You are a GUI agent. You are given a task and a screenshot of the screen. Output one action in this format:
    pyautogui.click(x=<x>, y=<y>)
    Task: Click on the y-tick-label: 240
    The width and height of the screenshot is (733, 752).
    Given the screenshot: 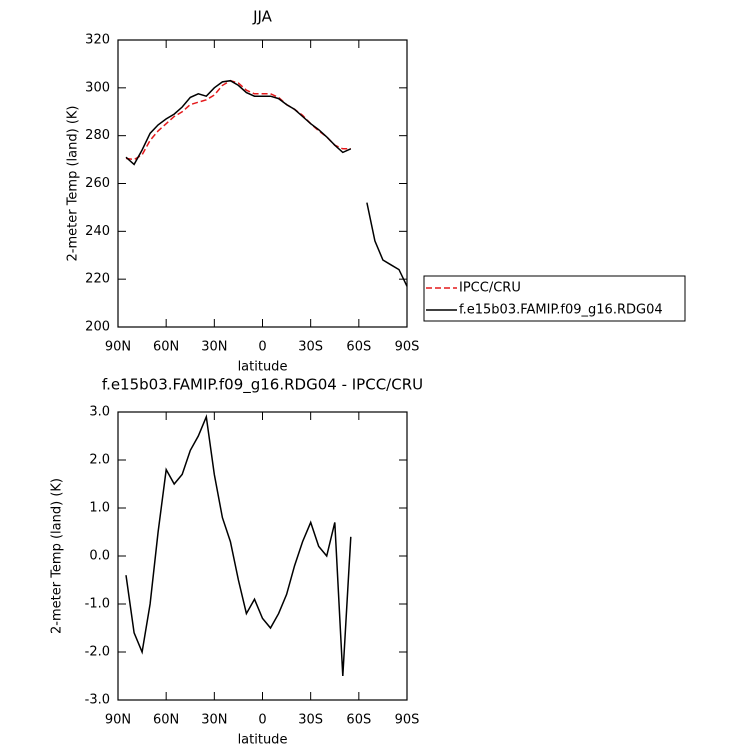 What is the action you would take?
    pyautogui.click(x=97, y=231)
    